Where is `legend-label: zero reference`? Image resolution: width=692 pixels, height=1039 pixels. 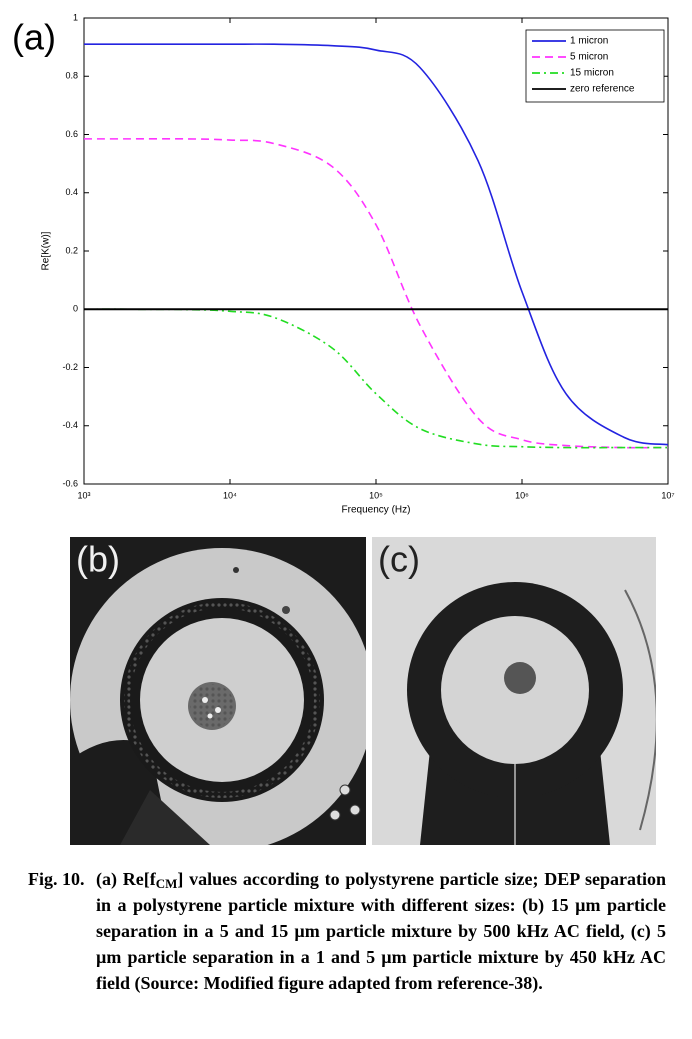
legend-label: zero reference is located at coordinates (602, 89).